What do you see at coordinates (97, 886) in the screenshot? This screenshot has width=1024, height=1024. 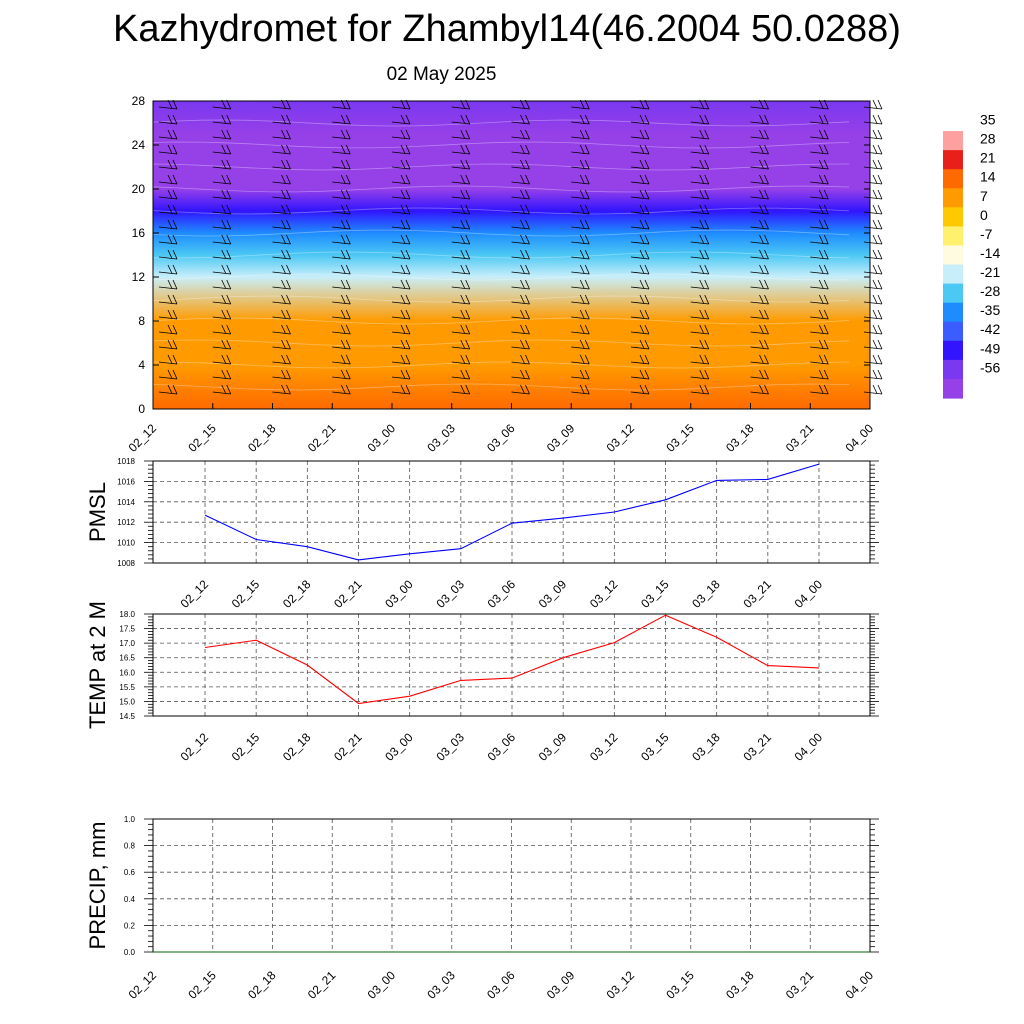 I see `y-axis-label: PRECIP, mm` at bounding box center [97, 886].